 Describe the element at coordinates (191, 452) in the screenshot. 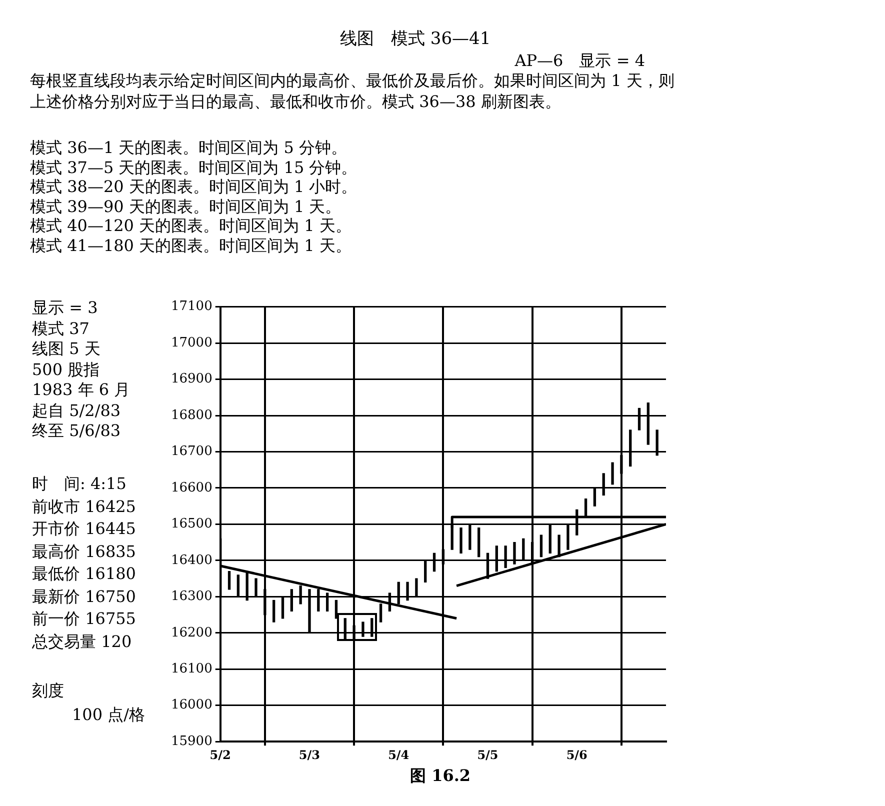

I see `y-tick-label: 16700` at that location.